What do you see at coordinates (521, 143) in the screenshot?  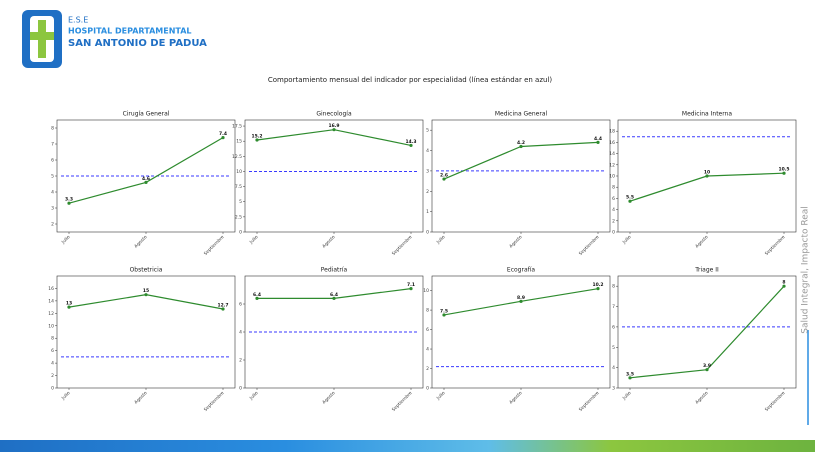 I see `value-label: 4.2` at bounding box center [521, 143].